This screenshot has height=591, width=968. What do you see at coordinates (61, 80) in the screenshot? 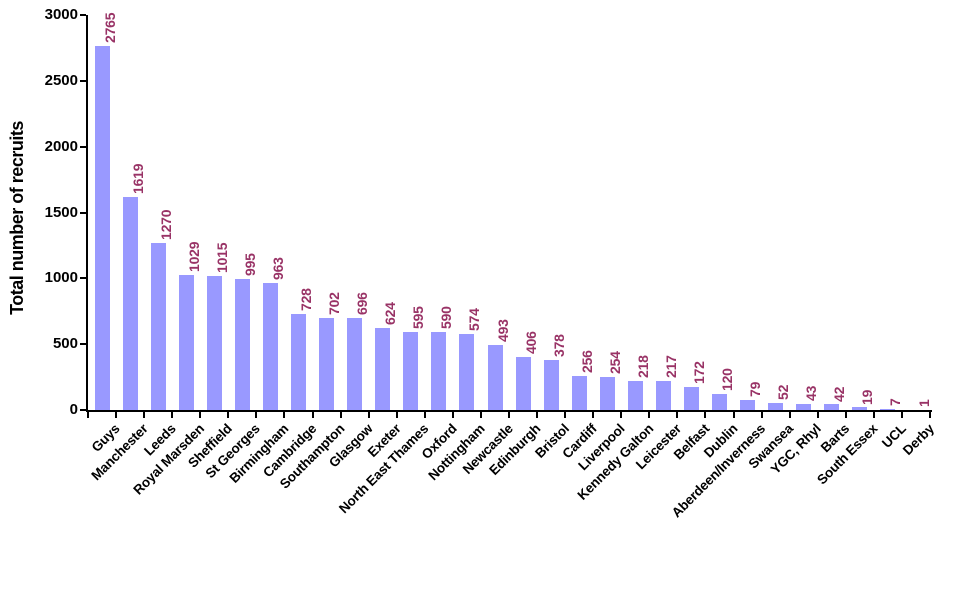
I see `y-tick-label: 2500` at bounding box center [61, 80].